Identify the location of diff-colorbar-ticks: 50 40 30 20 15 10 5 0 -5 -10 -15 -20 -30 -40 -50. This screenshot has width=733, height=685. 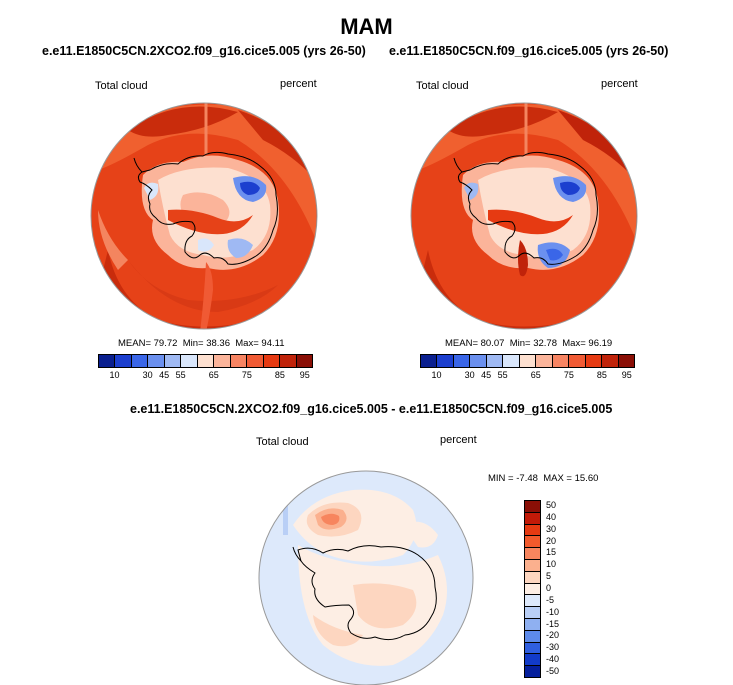
(561, 589).